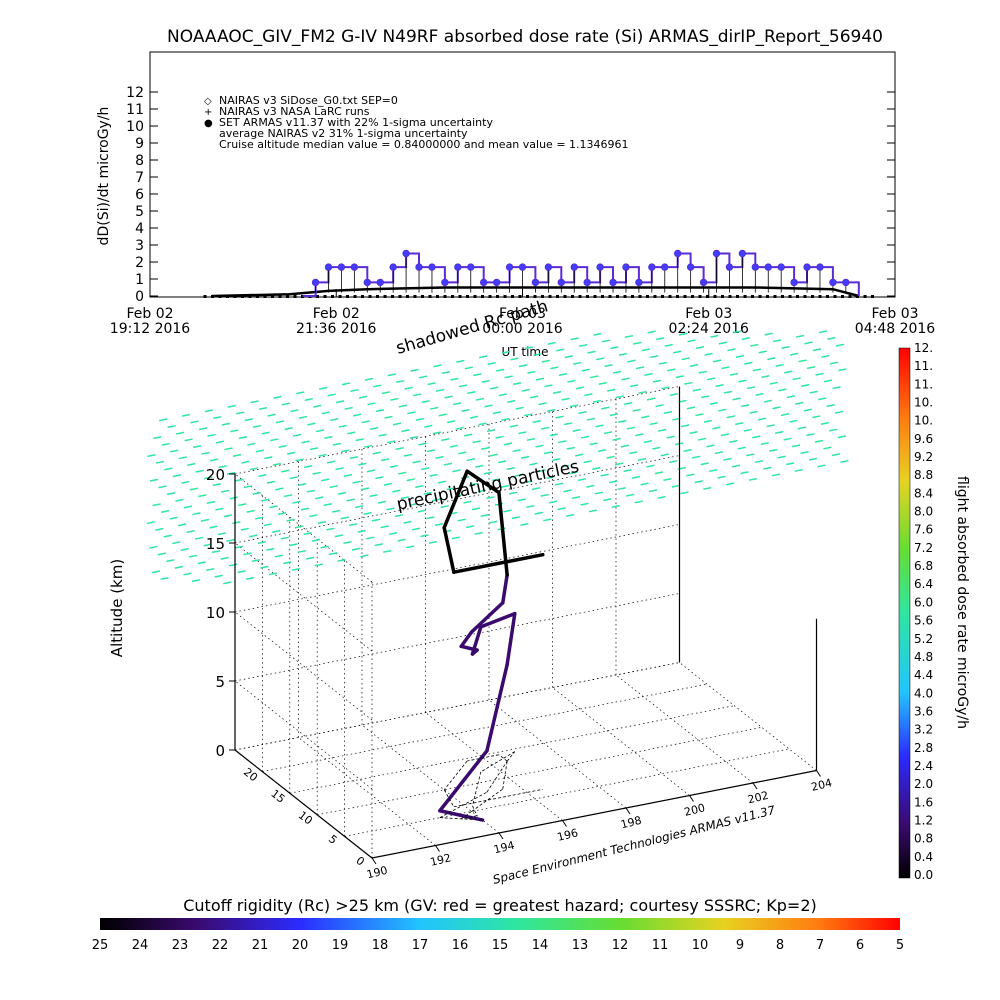 The width and height of the screenshot is (1000, 1000). Describe the element at coordinates (139, 246) in the screenshot. I see `top-y-tick-label: 3` at that location.